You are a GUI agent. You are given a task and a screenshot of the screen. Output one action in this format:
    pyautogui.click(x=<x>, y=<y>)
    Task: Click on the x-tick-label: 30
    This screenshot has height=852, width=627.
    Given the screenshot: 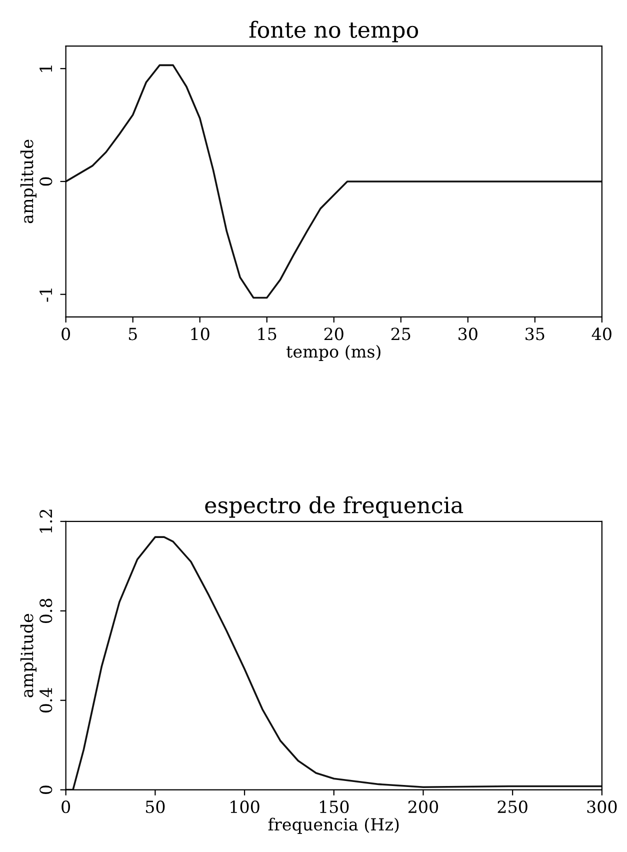 What is the action you would take?
    pyautogui.click(x=468, y=334)
    